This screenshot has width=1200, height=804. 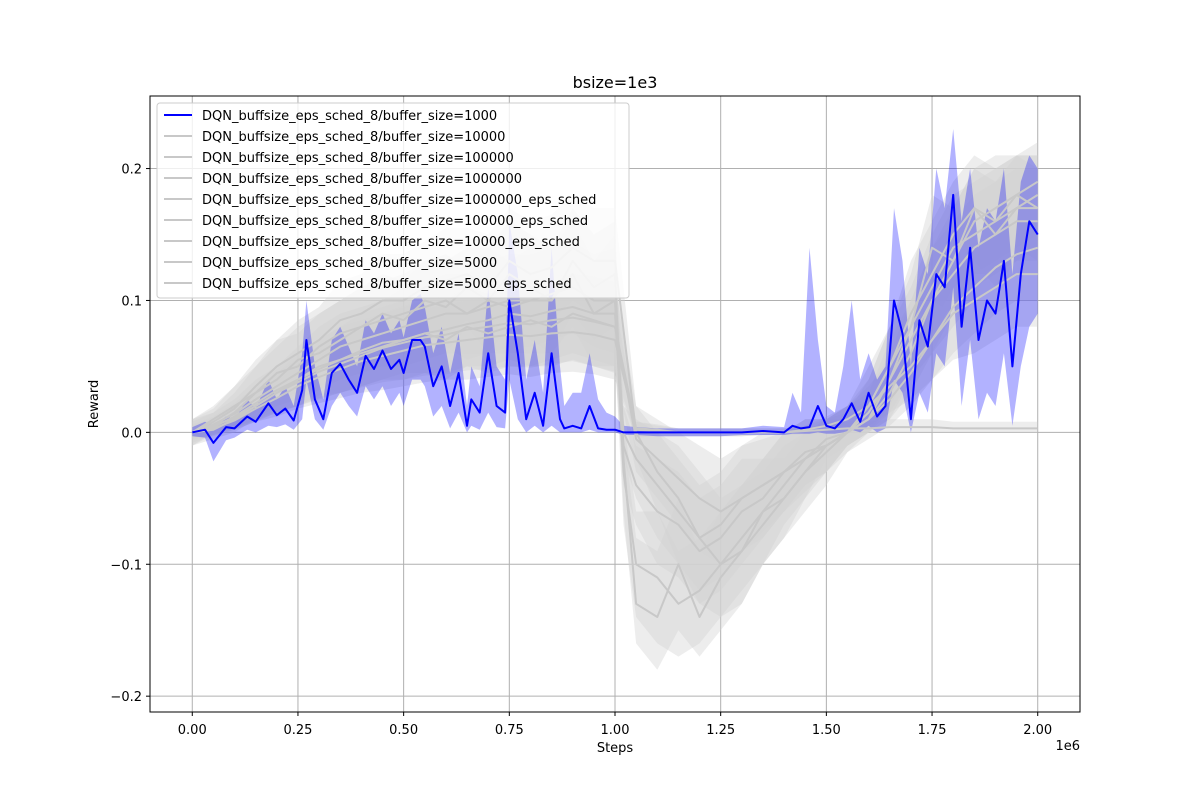 I want to click on y-tick-label: 0.0, so click(x=131, y=433).